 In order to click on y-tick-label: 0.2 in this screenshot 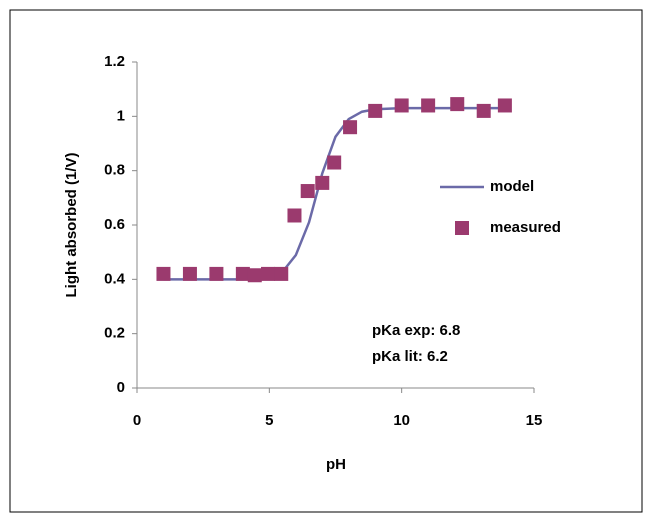, I will do `click(114, 333)`.